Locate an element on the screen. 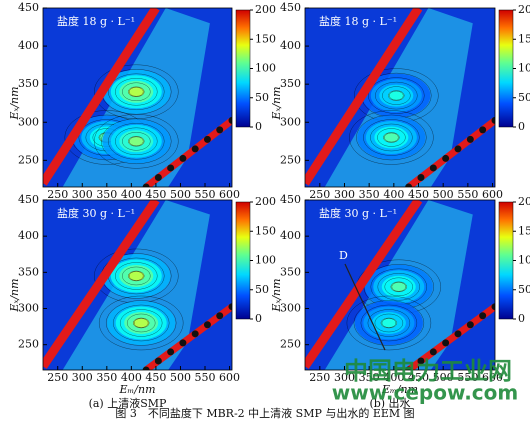 The width and height of the screenshot is (530, 430). panel-title: 盐度 18 g · L⁻¹ is located at coordinates (358, 21).